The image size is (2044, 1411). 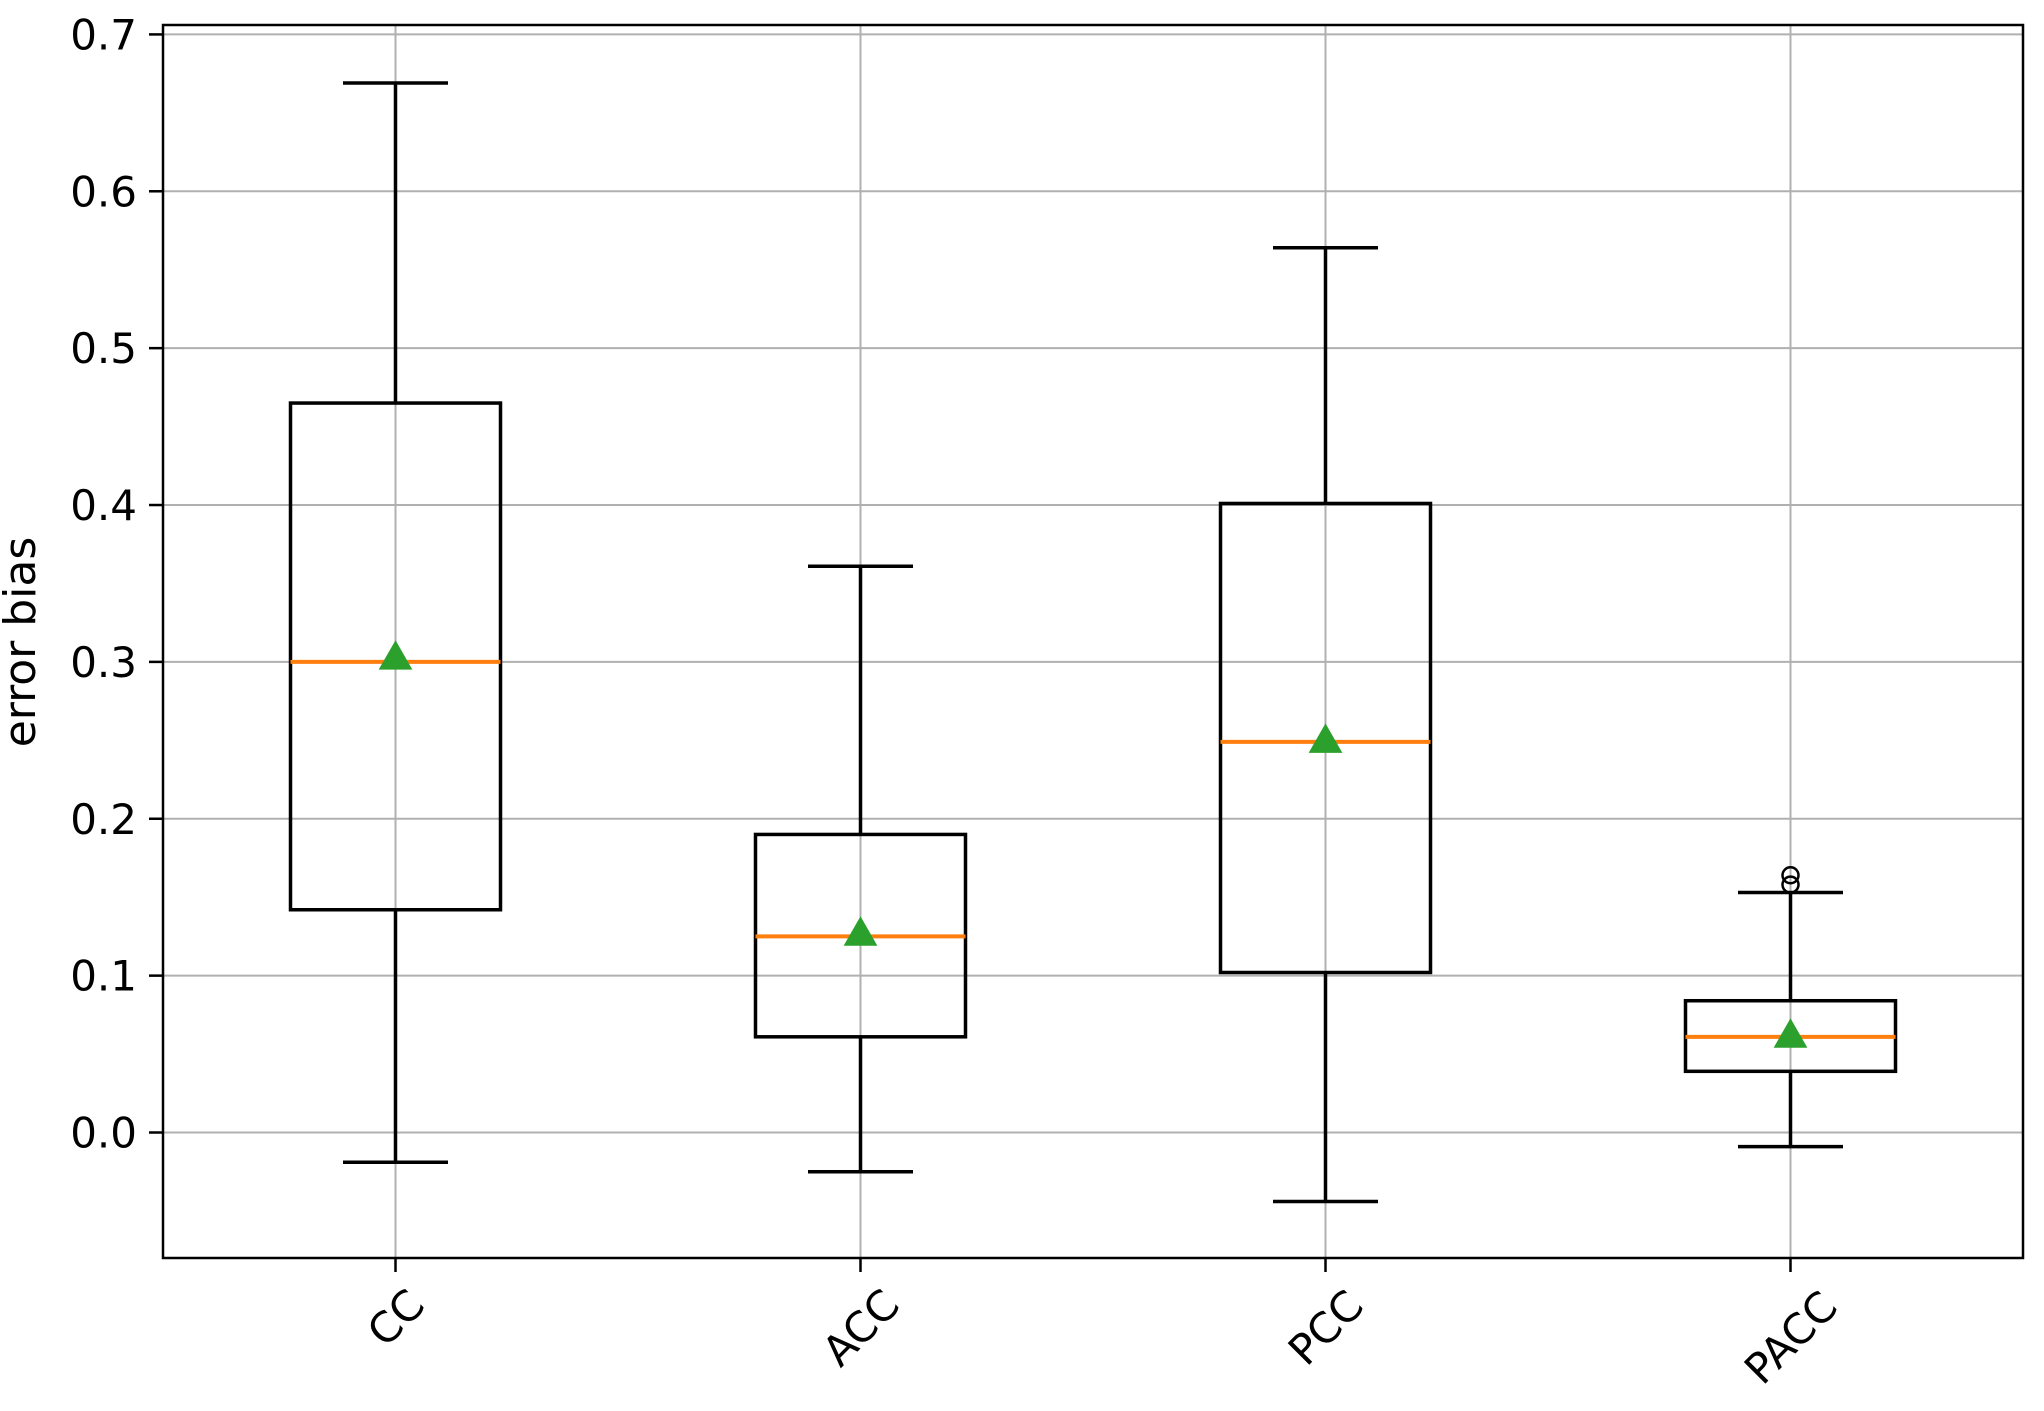 I want to click on y-tick-label: 0.2, so click(x=103, y=819).